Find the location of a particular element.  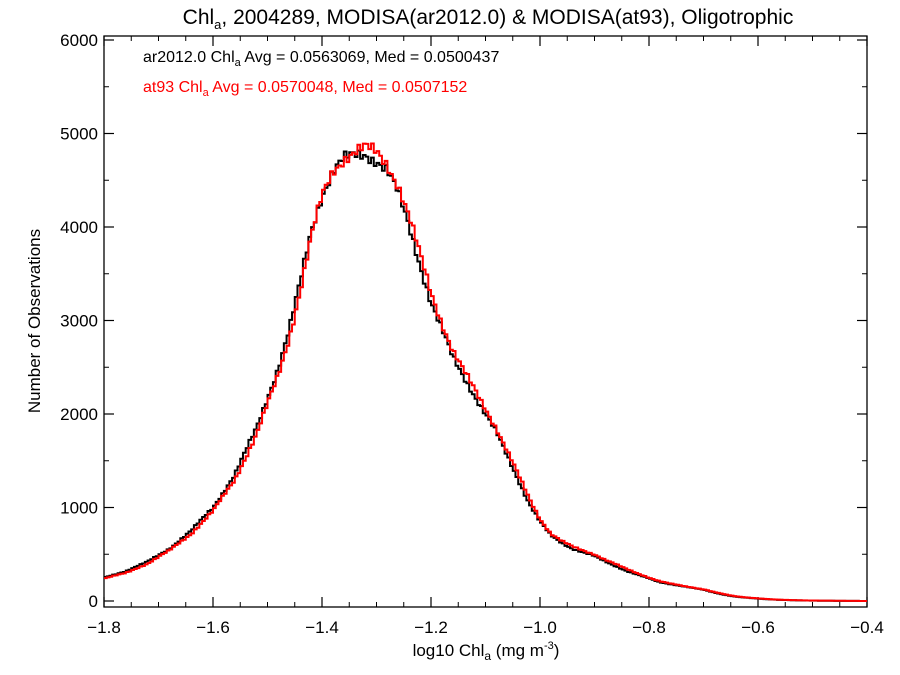

x-tick-label: −0.8 is located at coordinates (649, 627).